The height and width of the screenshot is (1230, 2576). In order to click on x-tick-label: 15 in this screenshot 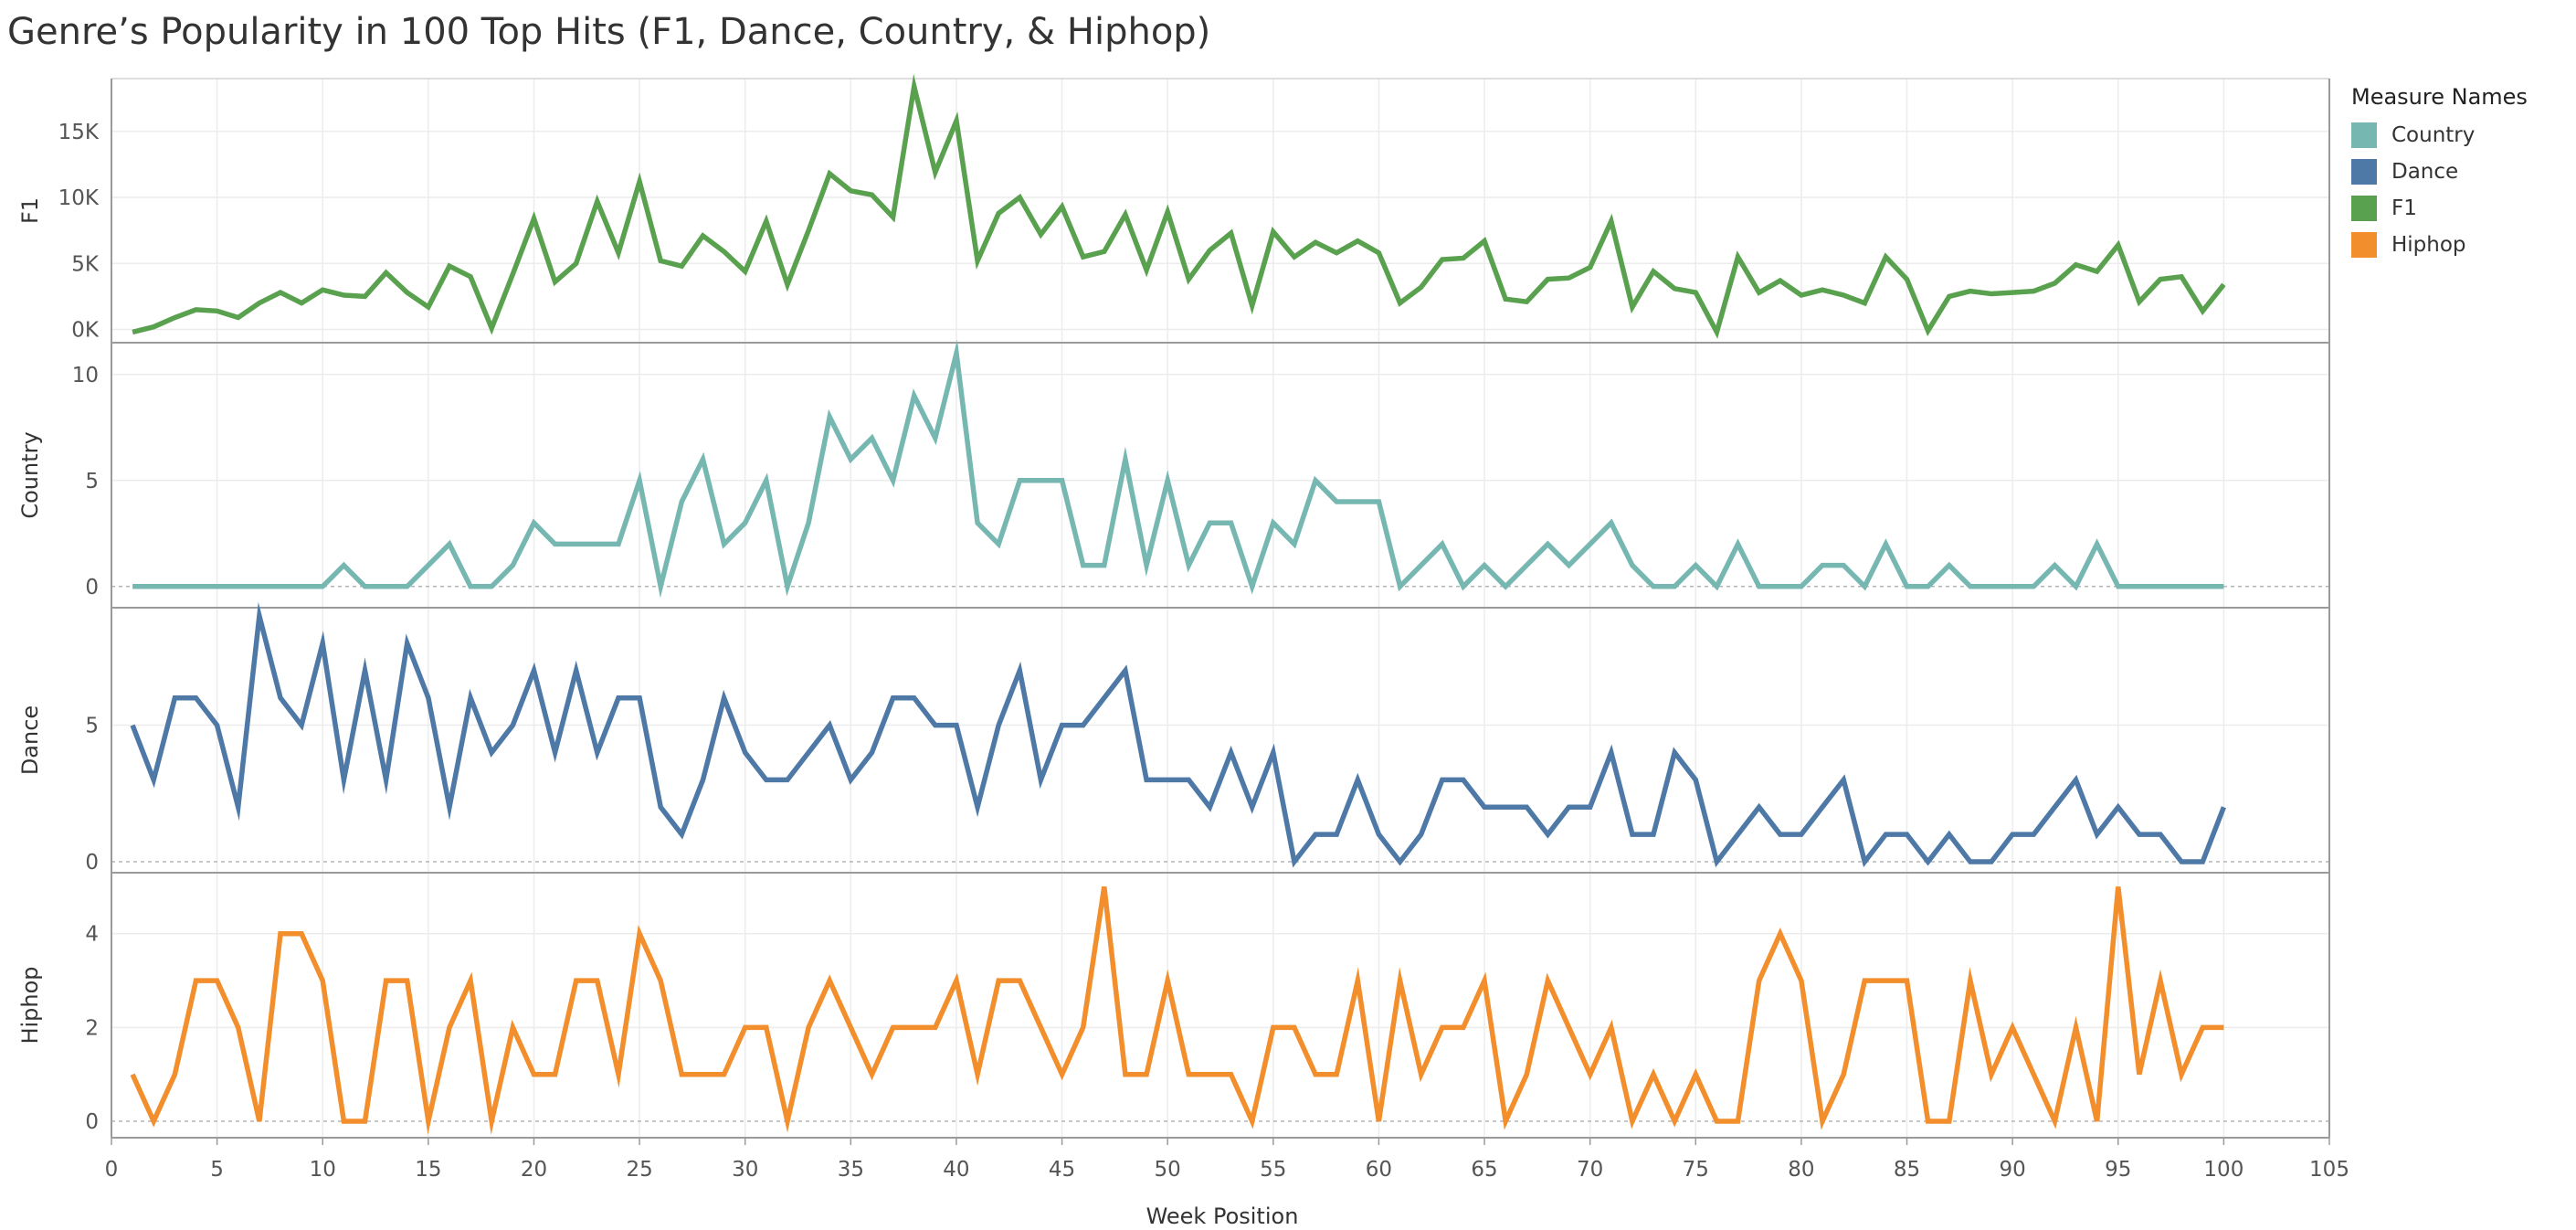, I will do `click(428, 1170)`.